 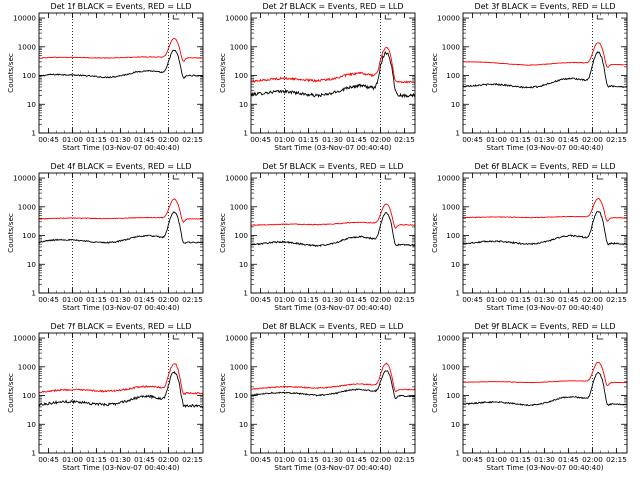 What do you see at coordinates (120, 326) in the screenshot?
I see `panel-title: Det 7f BLACK = Events, RED = LLD` at bounding box center [120, 326].